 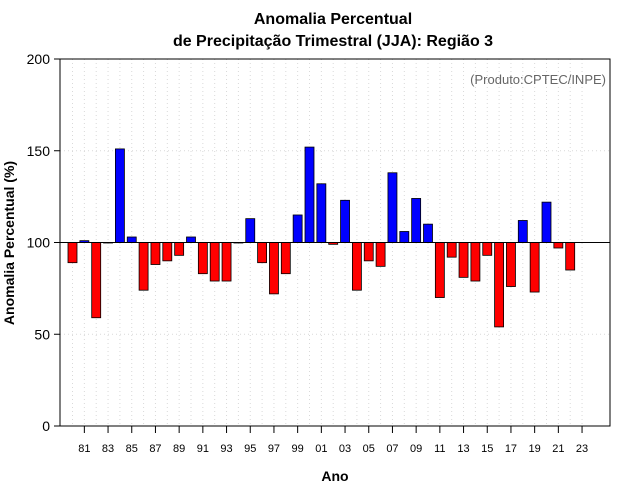 What do you see at coordinates (558, 245) in the screenshot?
I see `bar-2021` at bounding box center [558, 245].